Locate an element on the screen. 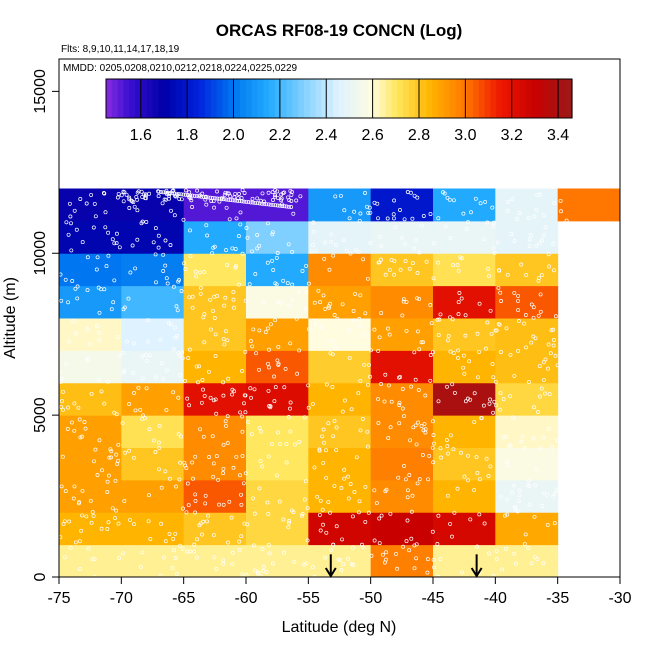 This screenshot has height=650, width=650. y-axis-label: Altitude (m) is located at coordinates (10, 318).